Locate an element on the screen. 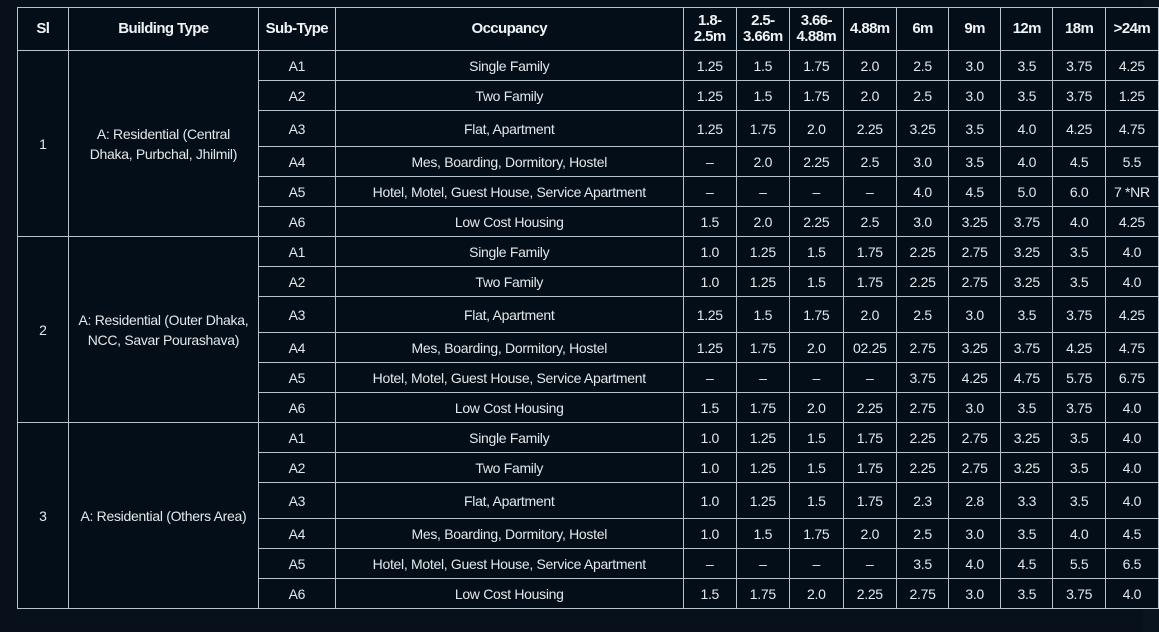 This screenshot has height=632, width=1159. setback-value: 6.0 is located at coordinates (1079, 191).